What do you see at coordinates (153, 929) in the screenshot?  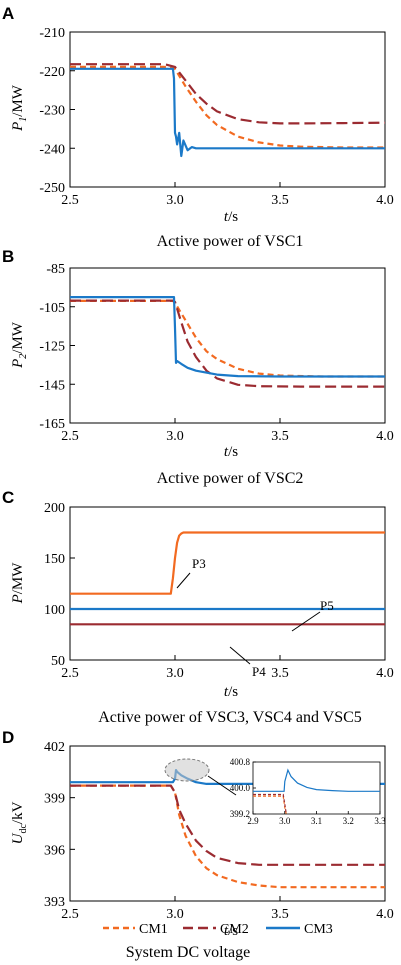 I see `legend-label-cm1: CM1` at bounding box center [153, 929].